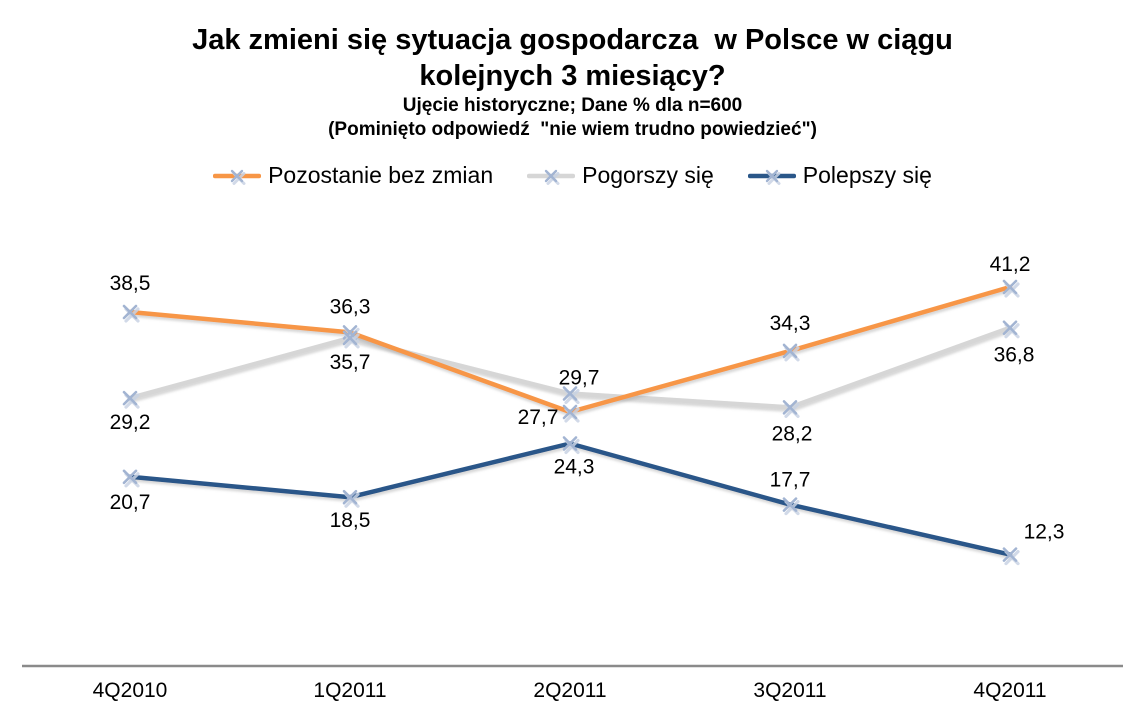 The height and width of the screenshot is (713, 1145). Describe the element at coordinates (130, 283) in the screenshot. I see `data-label: 38,5` at that location.